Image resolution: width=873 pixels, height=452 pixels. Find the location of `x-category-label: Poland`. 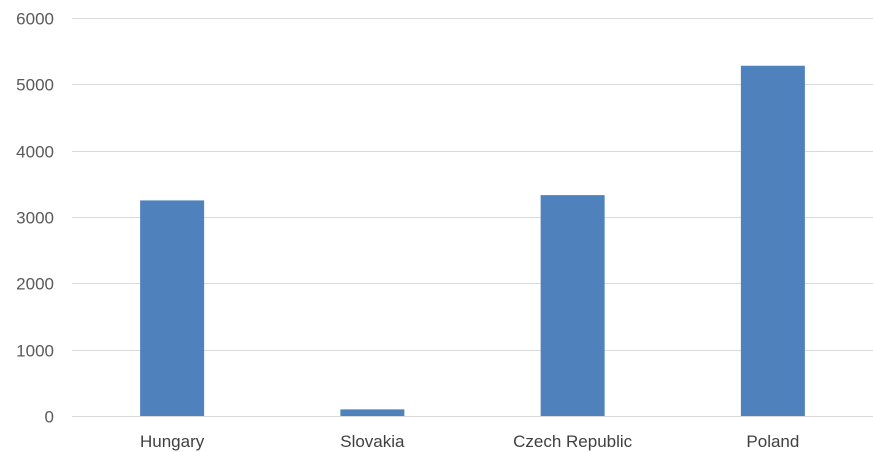

x-category-label: Poland is located at coordinates (772, 441).